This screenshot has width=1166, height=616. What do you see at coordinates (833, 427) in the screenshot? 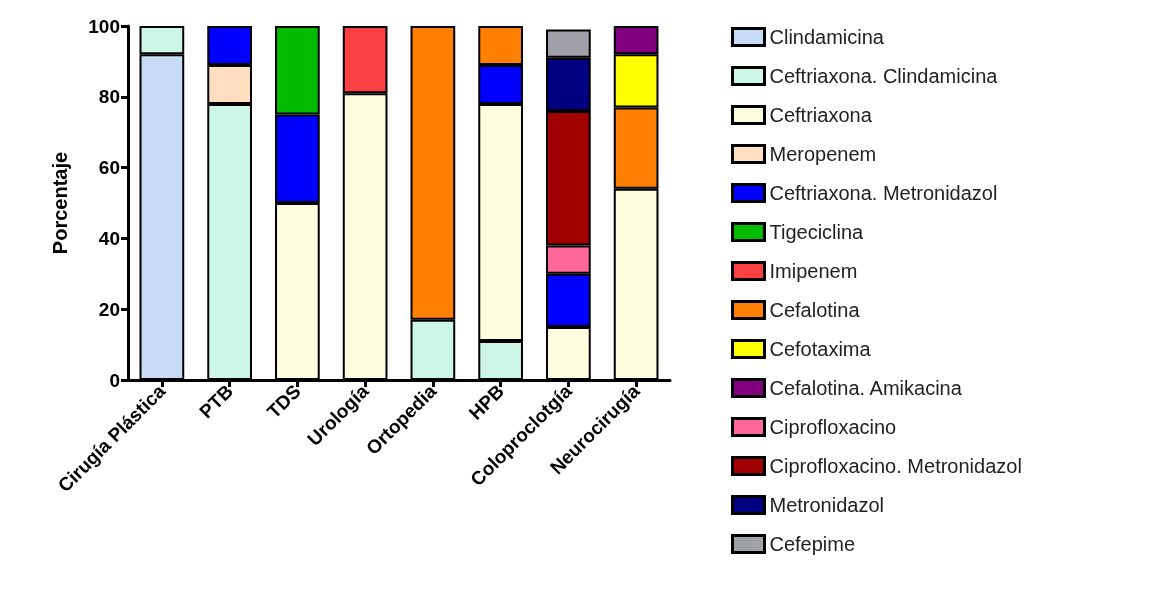
I see `legend-label: Ciprofloxacino` at bounding box center [833, 427].